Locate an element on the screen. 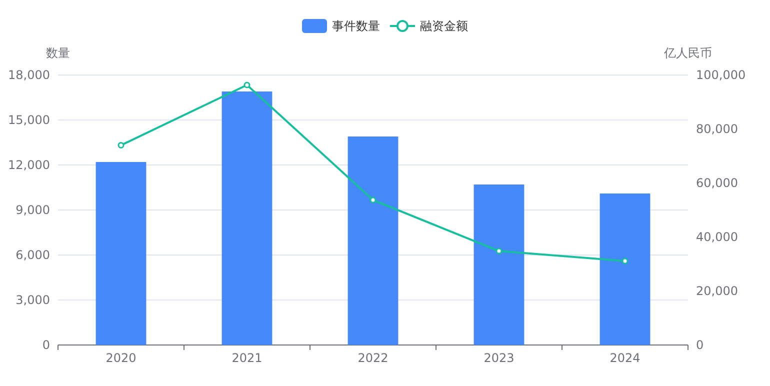 This screenshot has height=386, width=770. x-tick-label: 2020 is located at coordinates (121, 358).